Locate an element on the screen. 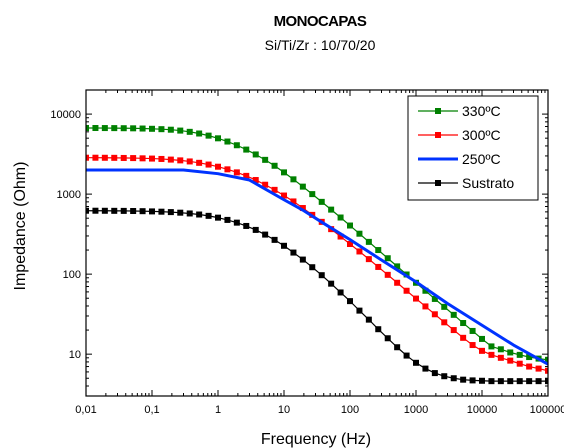 Image resolution: width=564 pixels, height=448 pixels. y-tick-label: 1000 is located at coordinates (69, 195).